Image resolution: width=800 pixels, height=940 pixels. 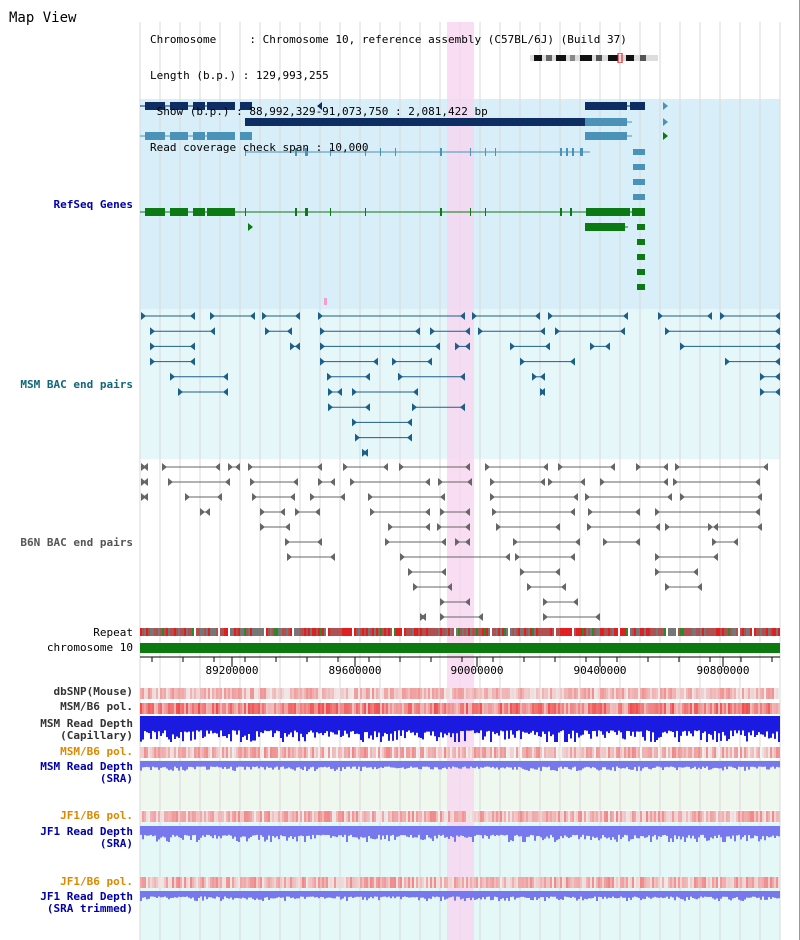 I want to click on msm-b6-pol-label-2: MSM/B6 pol., so click(x=96, y=751).